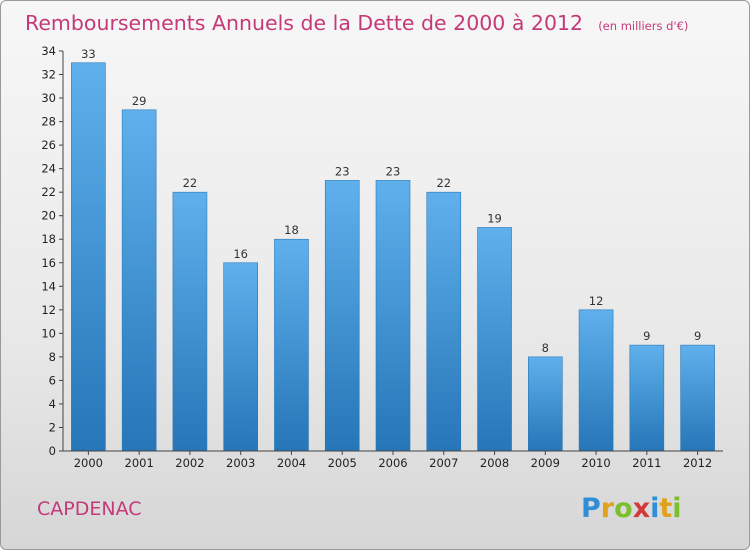 Image resolution: width=750 pixels, height=550 pixels. I want to click on x-tick-label: 2008, so click(494, 463).